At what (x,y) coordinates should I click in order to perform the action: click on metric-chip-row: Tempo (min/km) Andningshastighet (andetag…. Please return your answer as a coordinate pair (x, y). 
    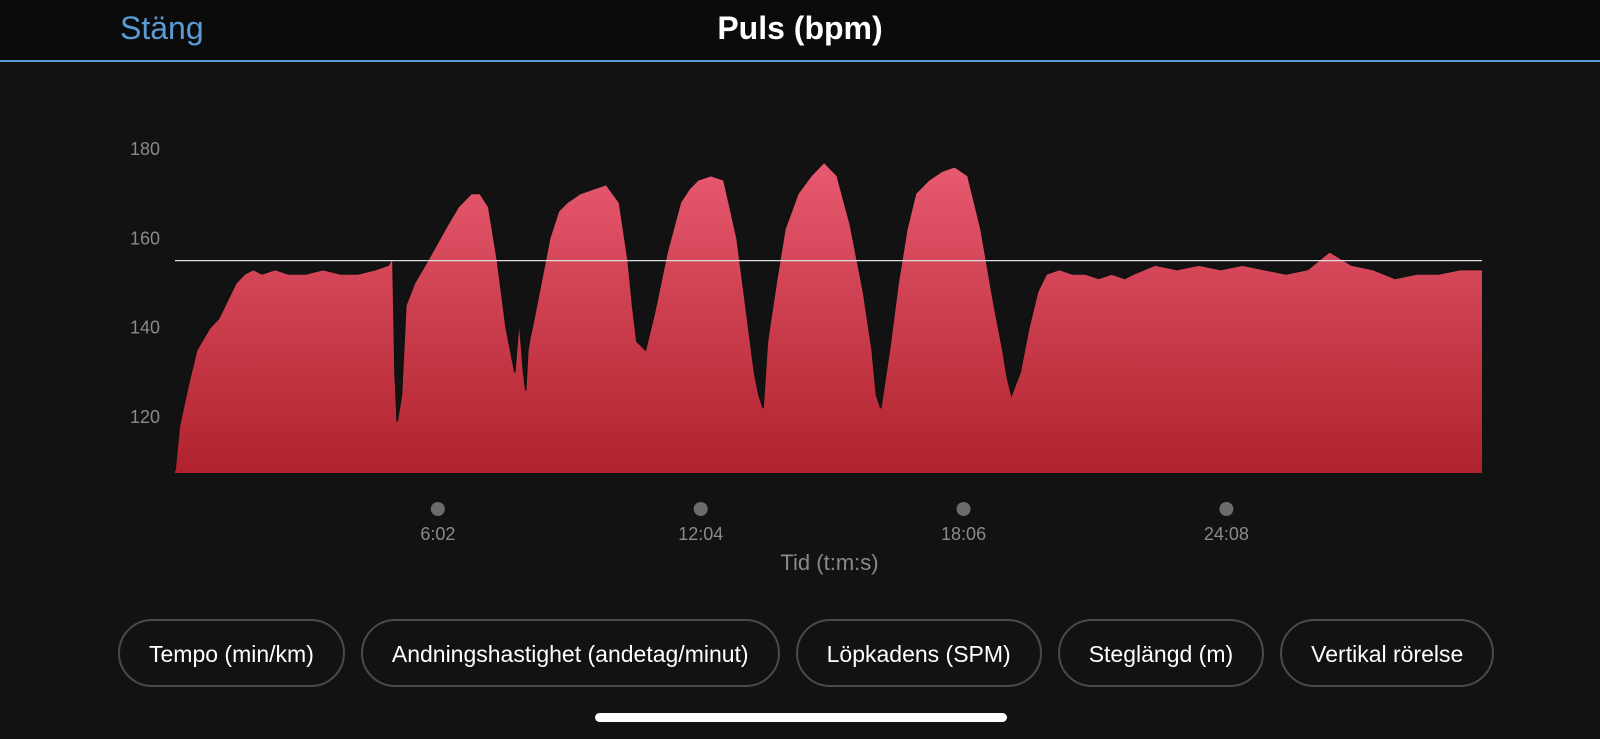
    Looking at the image, I should click on (814, 654).